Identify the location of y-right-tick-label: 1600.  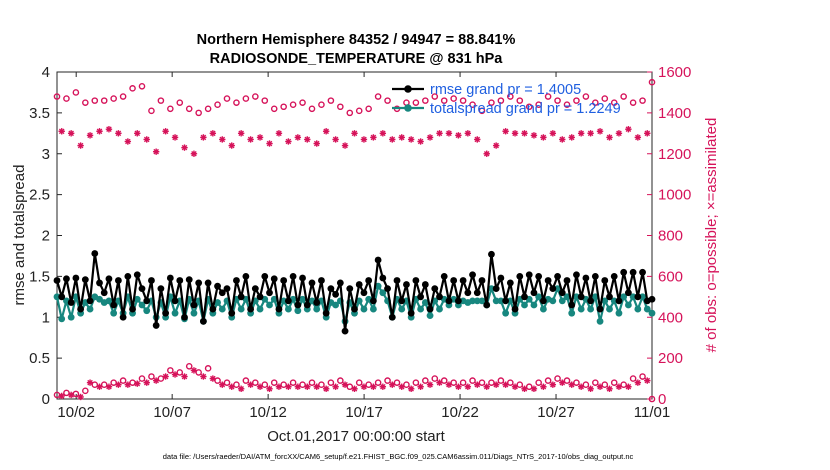
(674, 72).